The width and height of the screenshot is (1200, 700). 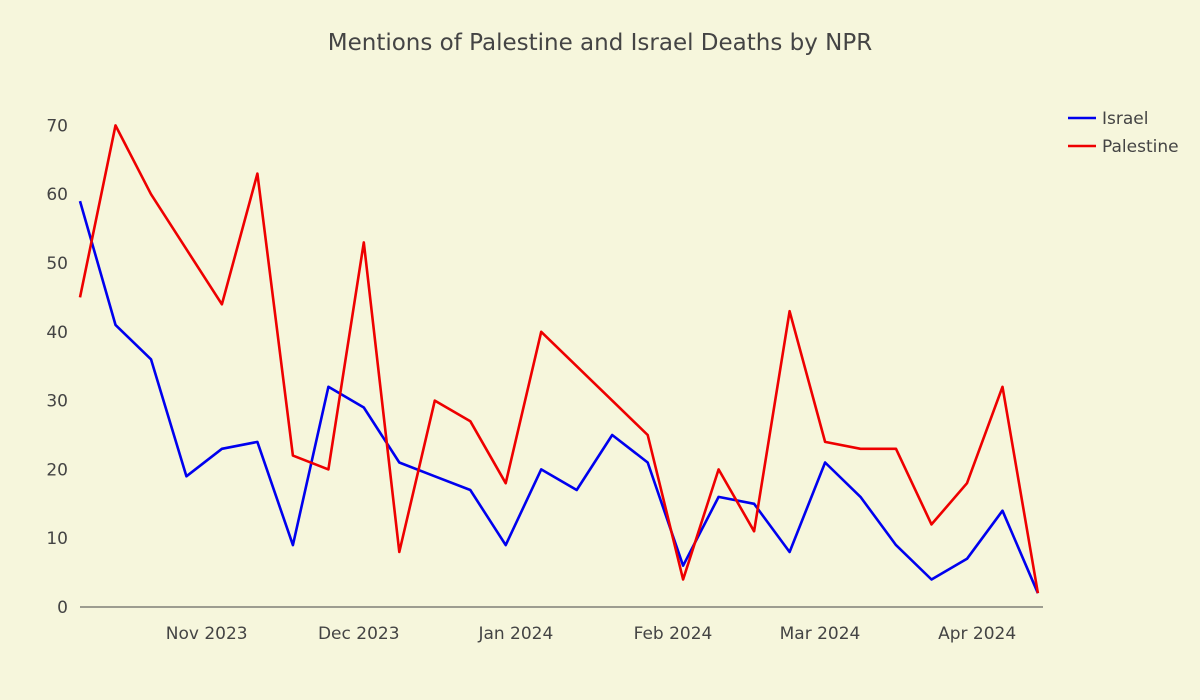 What do you see at coordinates (57, 402) in the screenshot?
I see `y-tick-label: 30` at bounding box center [57, 402].